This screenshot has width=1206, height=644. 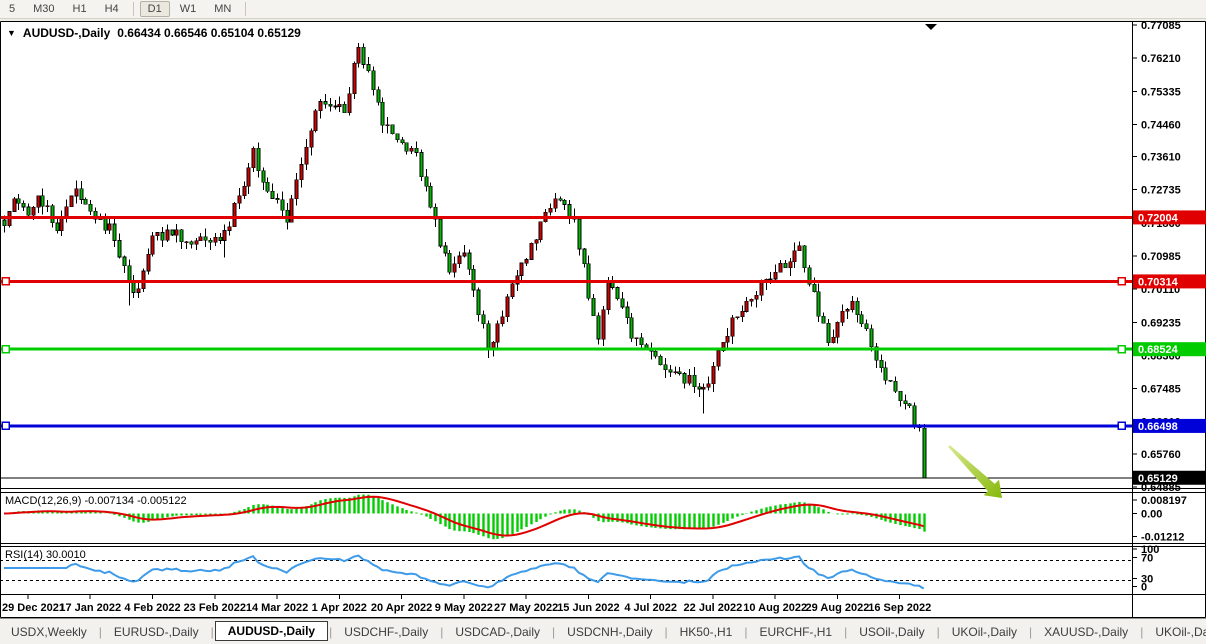 What do you see at coordinates (49, 631) in the screenshot?
I see `chart-tab-usdx-weekly: USDX,Weekly` at bounding box center [49, 631].